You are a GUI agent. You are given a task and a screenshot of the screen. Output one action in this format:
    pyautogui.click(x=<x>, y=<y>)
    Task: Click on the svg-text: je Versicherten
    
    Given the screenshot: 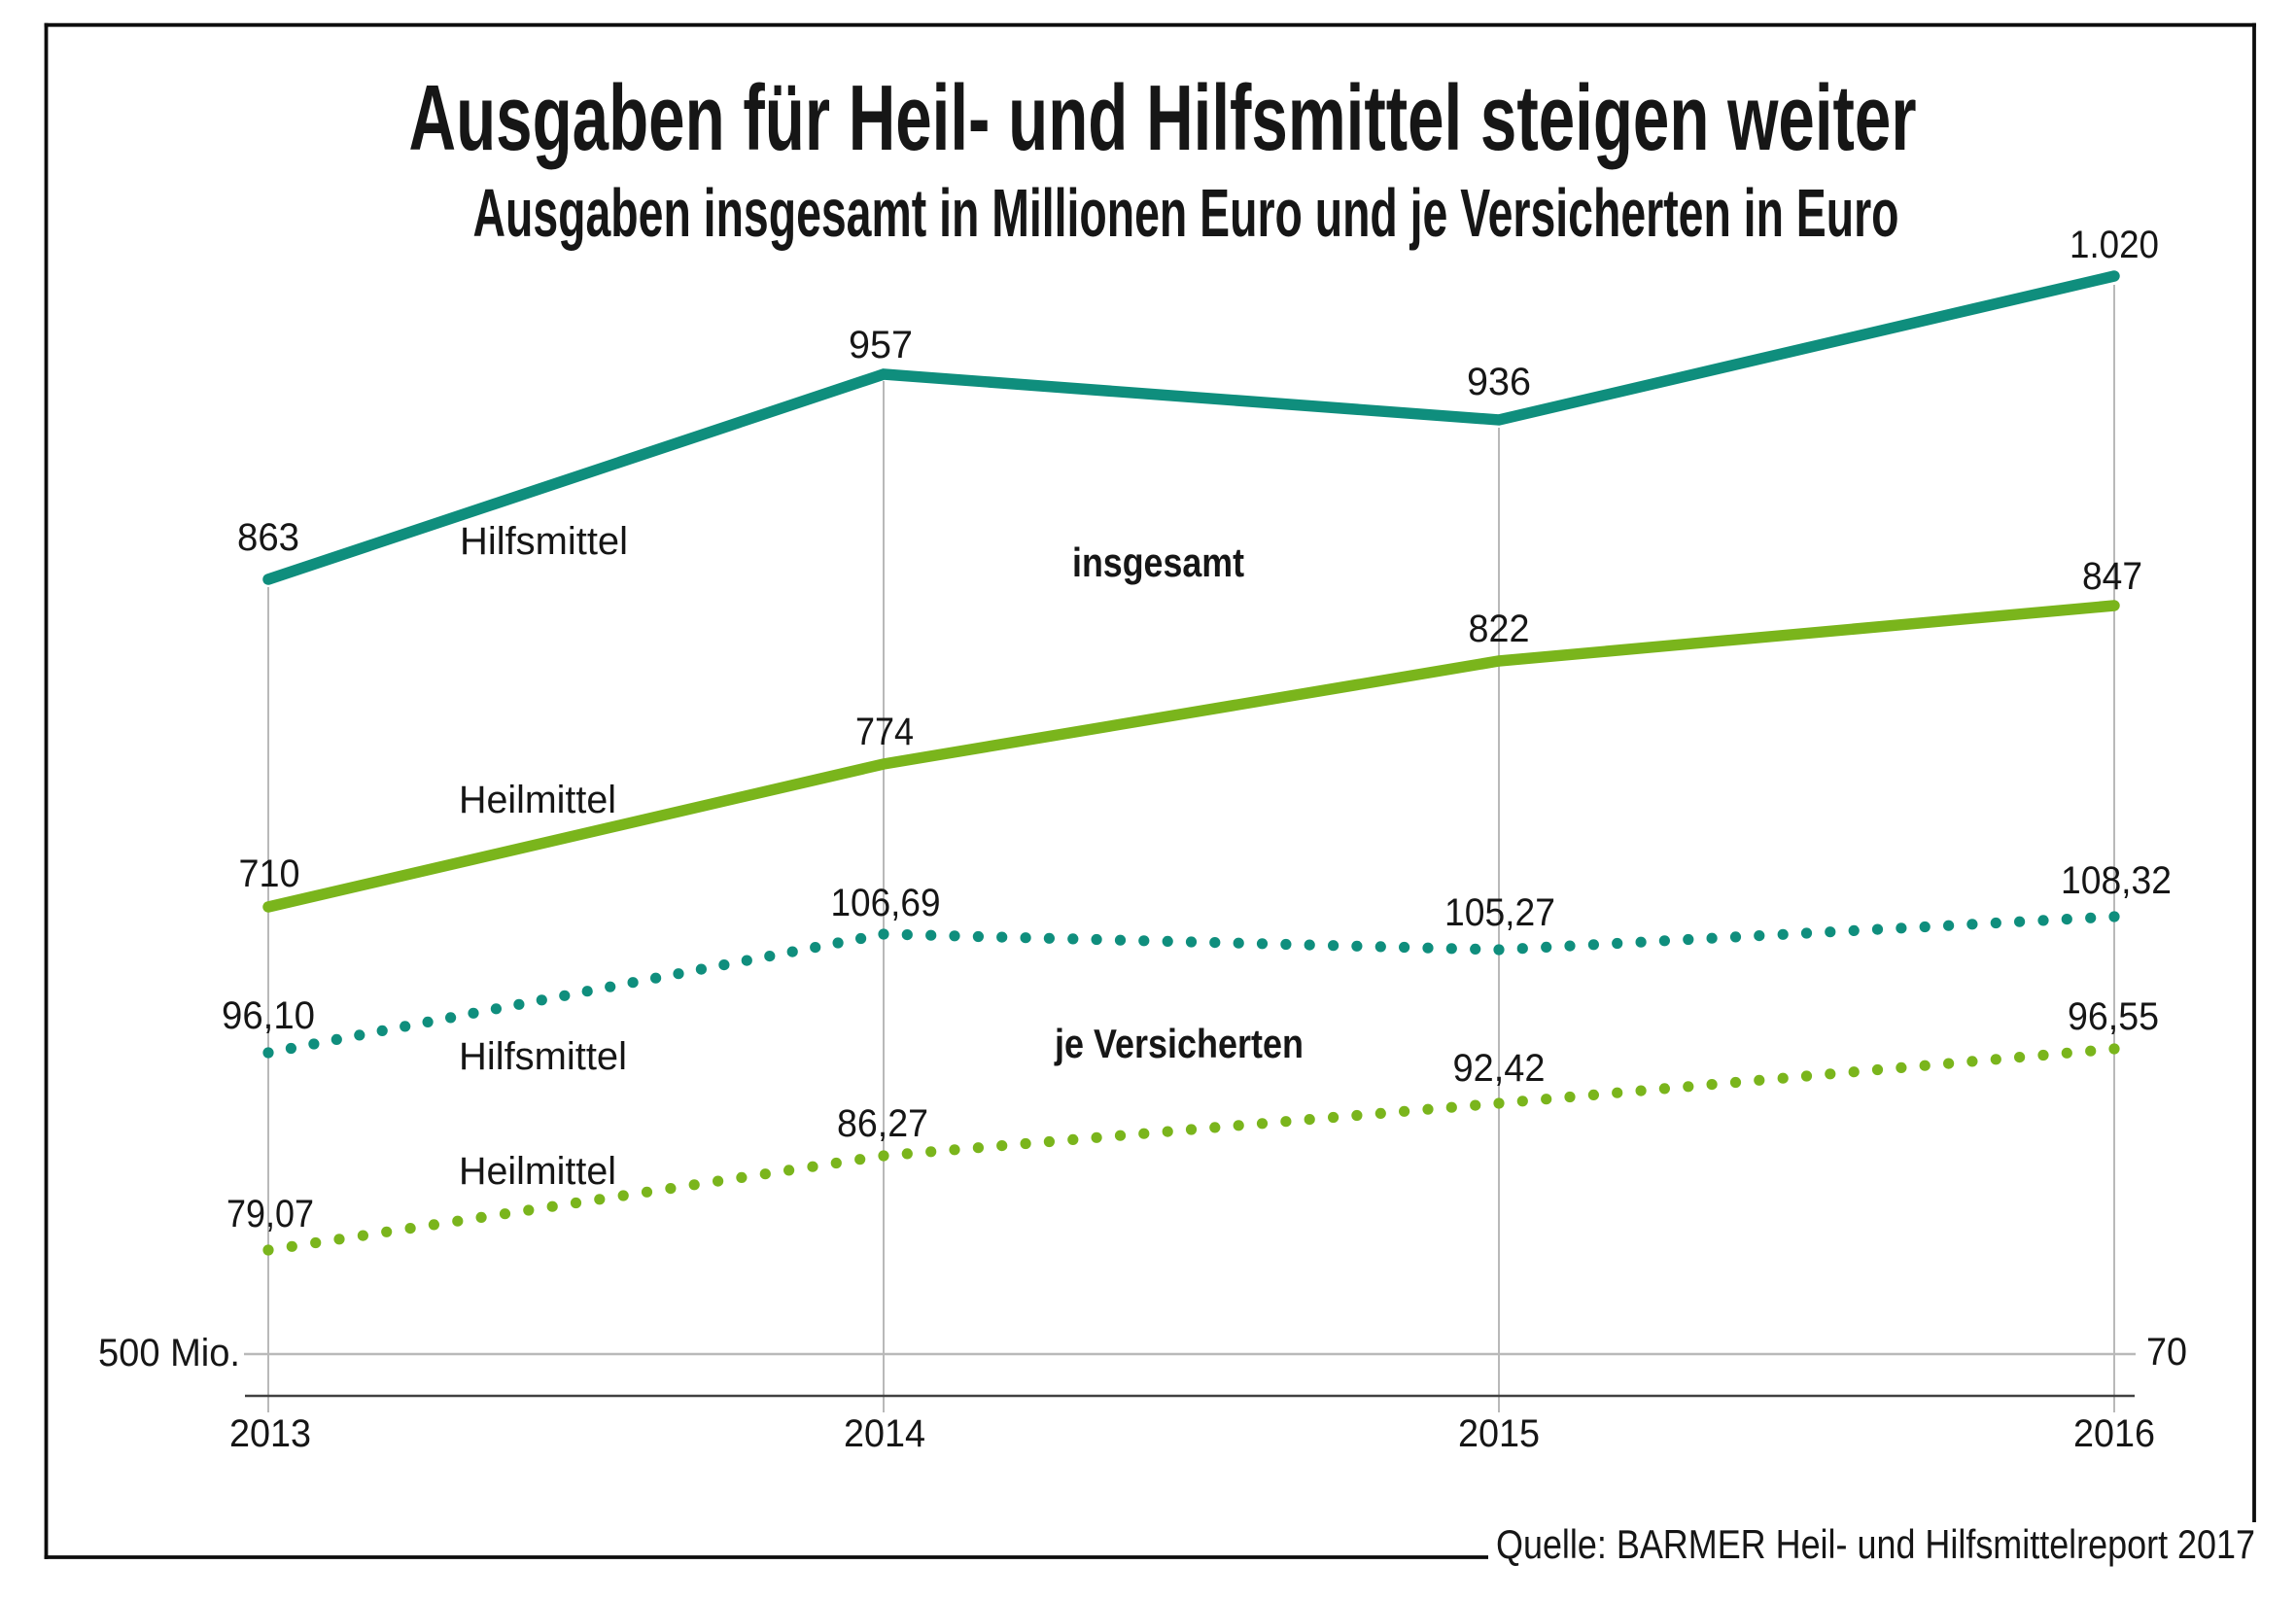 What is the action you would take?
    pyautogui.click(x=1179, y=1043)
    